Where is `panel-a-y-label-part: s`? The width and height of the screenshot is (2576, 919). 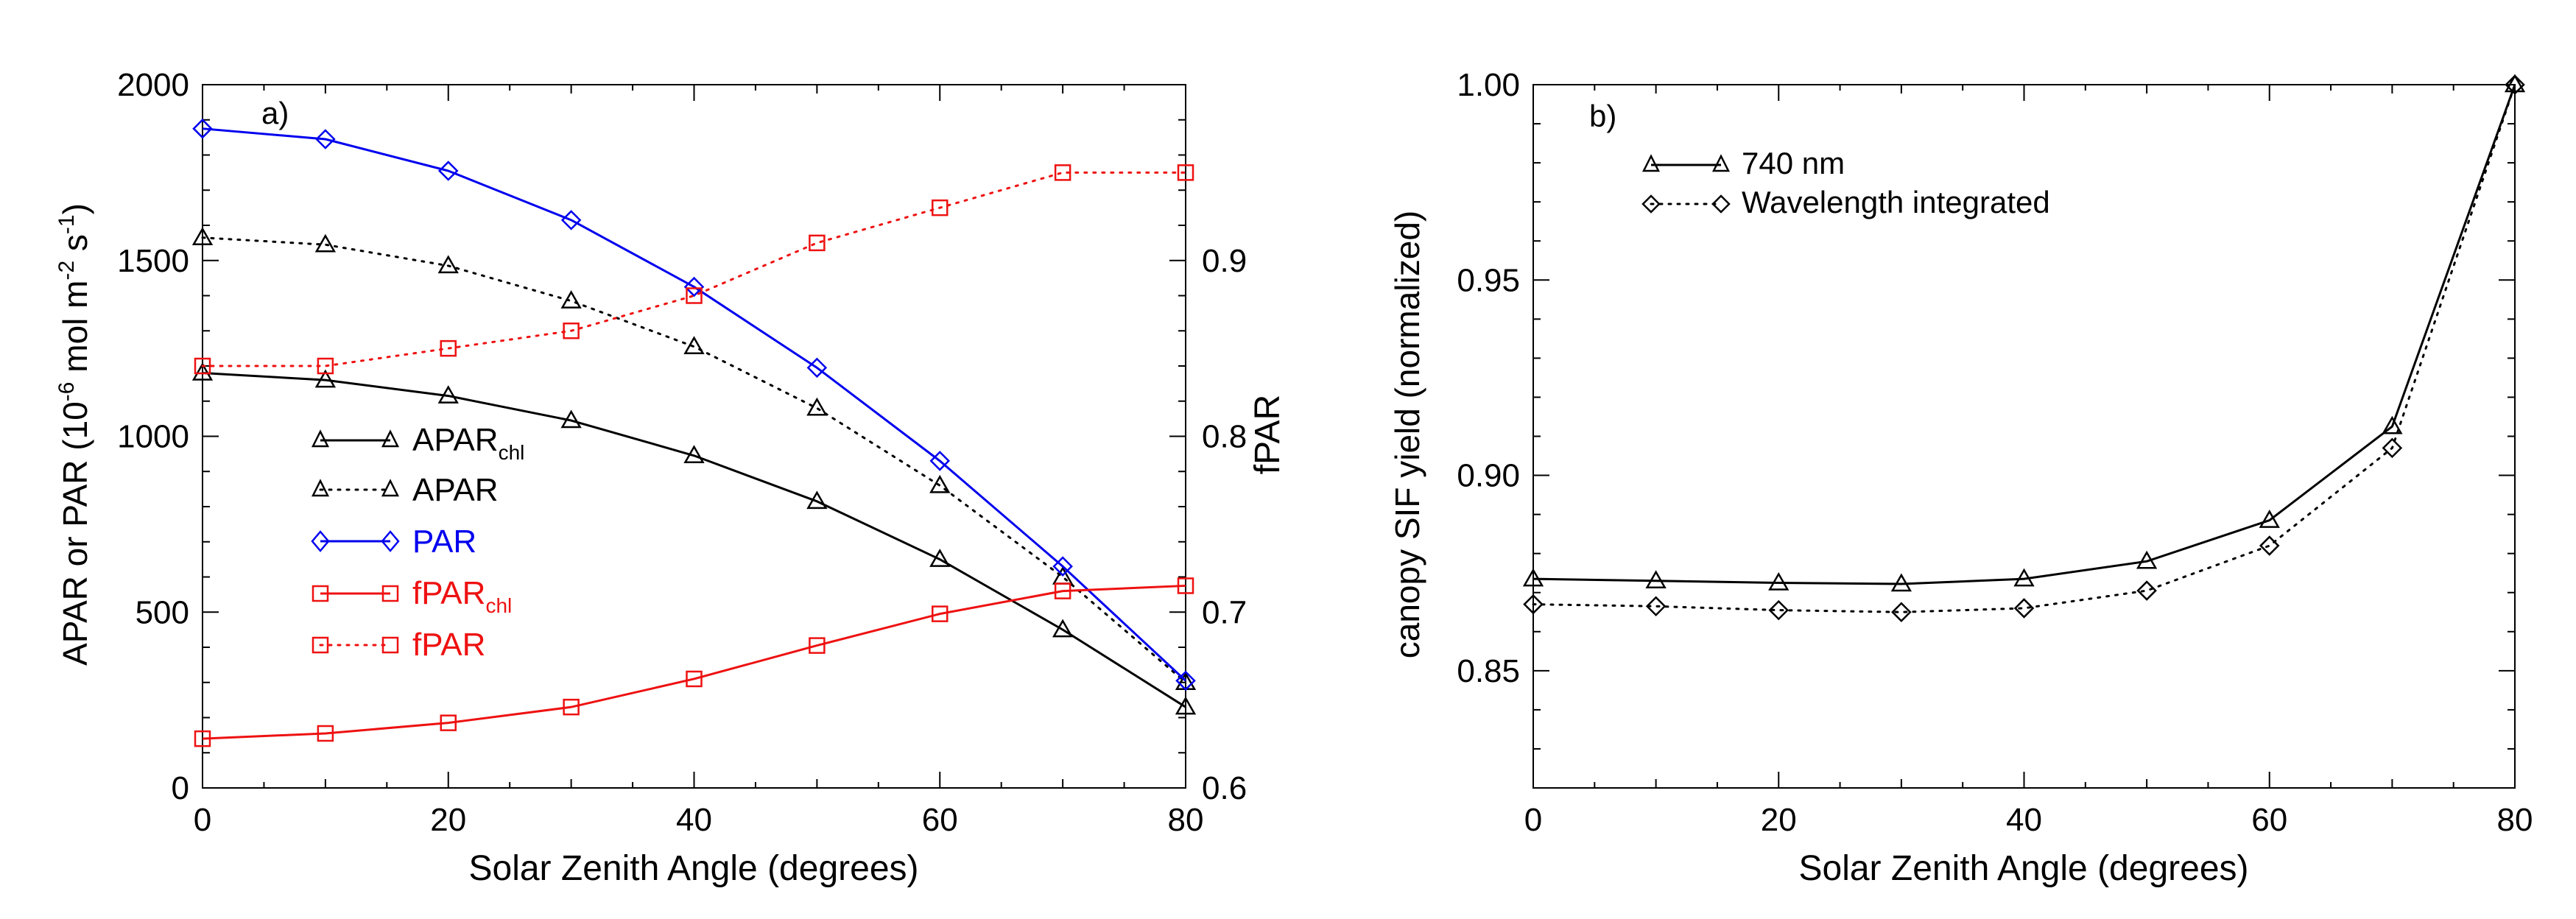
panel-a-y-label-part: s is located at coordinates (75, 248).